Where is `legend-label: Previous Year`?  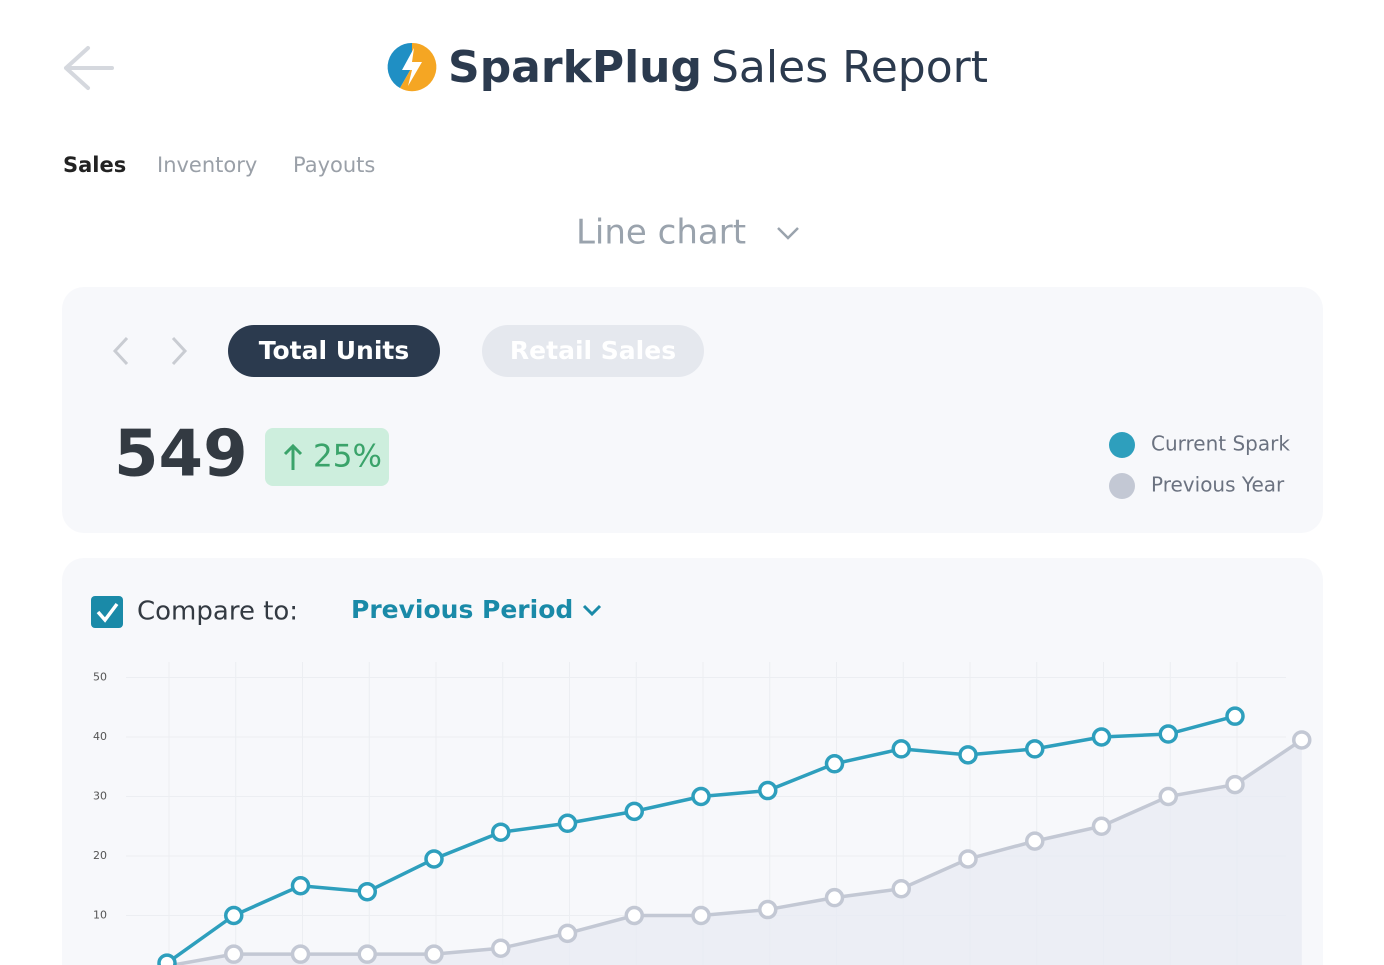
legend-label: Previous Year is located at coordinates (1218, 485).